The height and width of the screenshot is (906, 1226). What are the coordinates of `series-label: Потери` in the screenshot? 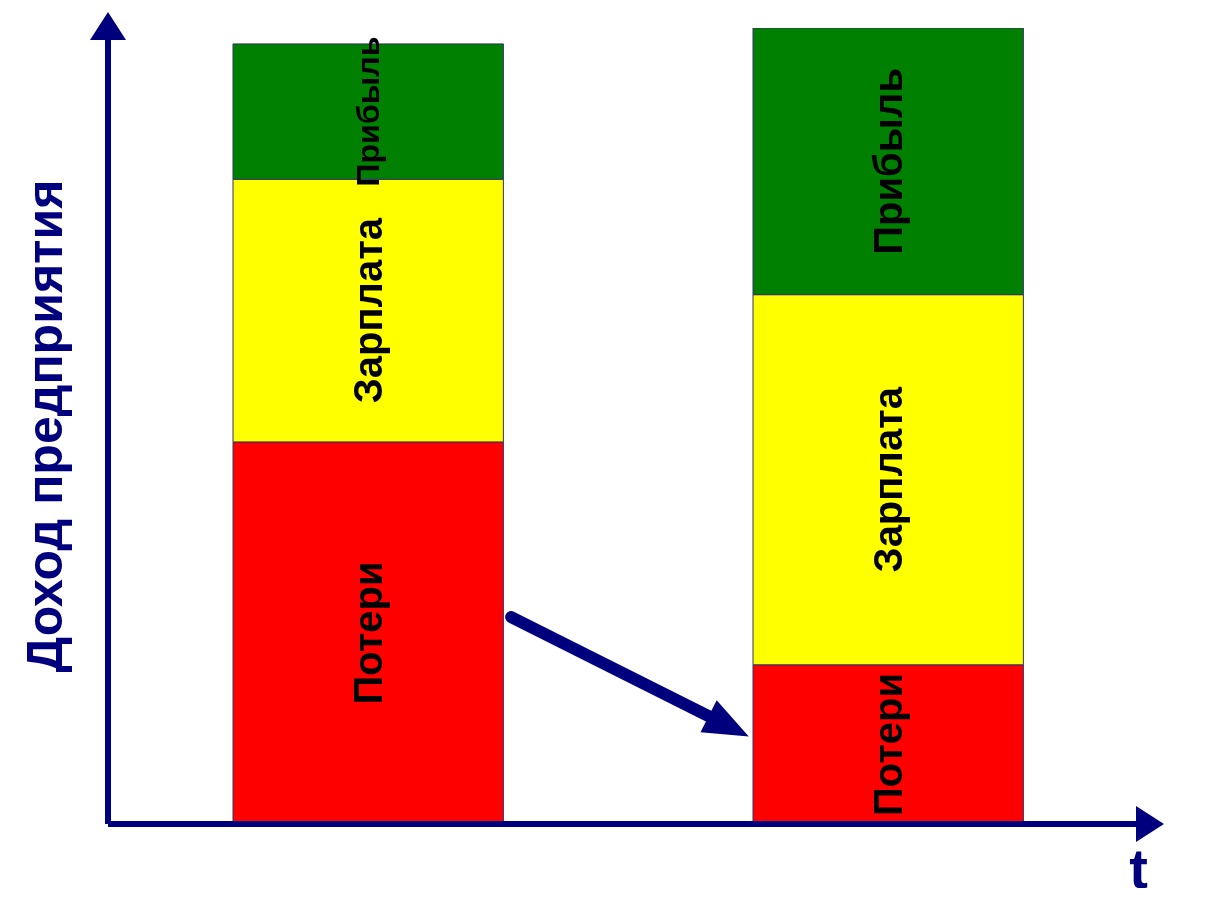 It's located at (888, 744).